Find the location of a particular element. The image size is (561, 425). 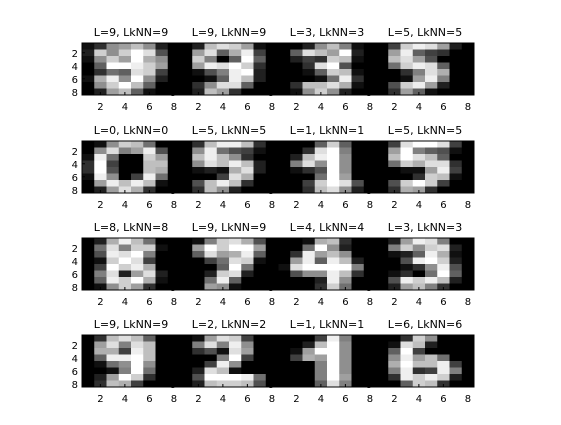

x-tick-label: 2 is located at coordinates (394, 107).